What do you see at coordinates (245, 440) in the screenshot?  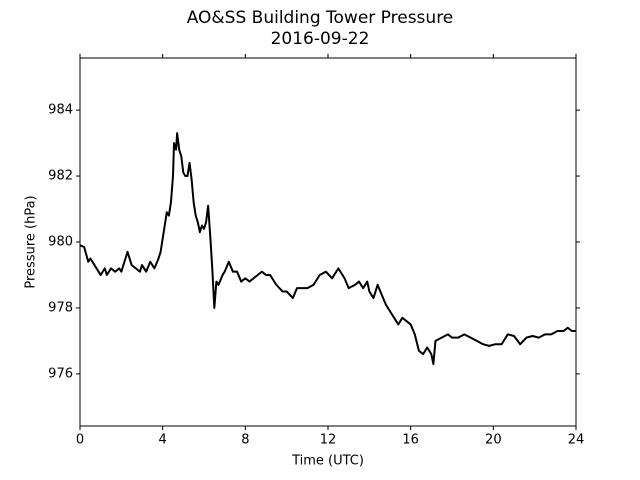 I see `x-tick-label: 8` at bounding box center [245, 440].